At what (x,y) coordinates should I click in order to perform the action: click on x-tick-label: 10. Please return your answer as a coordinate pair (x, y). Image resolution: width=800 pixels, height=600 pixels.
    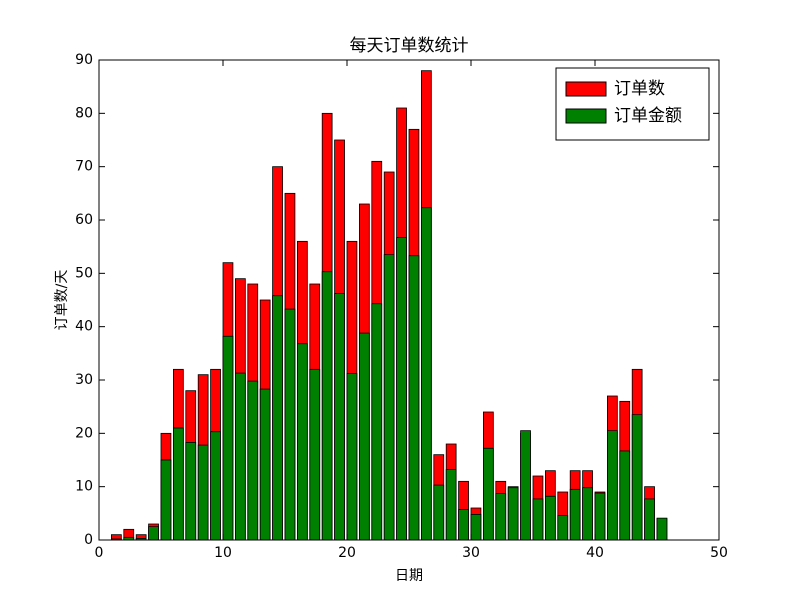
    Looking at the image, I should click on (223, 553).